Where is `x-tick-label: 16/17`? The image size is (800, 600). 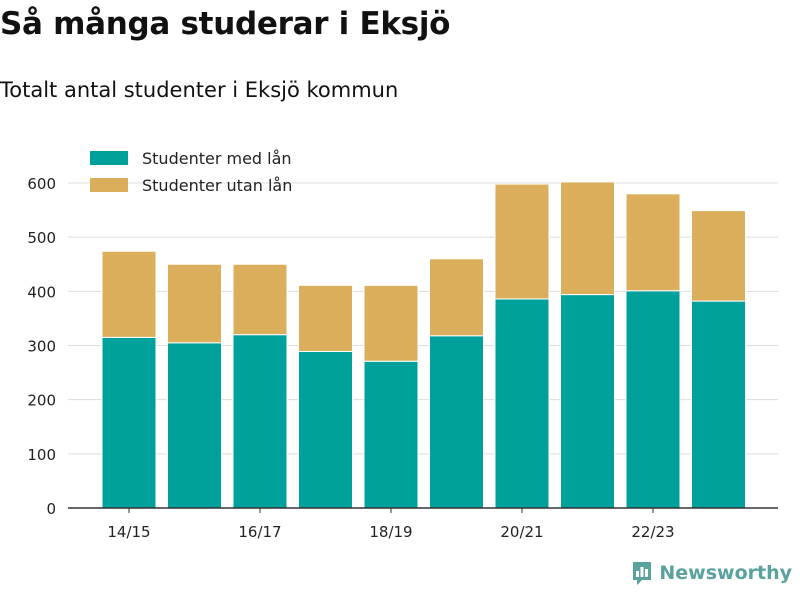
x-tick-label: 16/17 is located at coordinates (259, 532).